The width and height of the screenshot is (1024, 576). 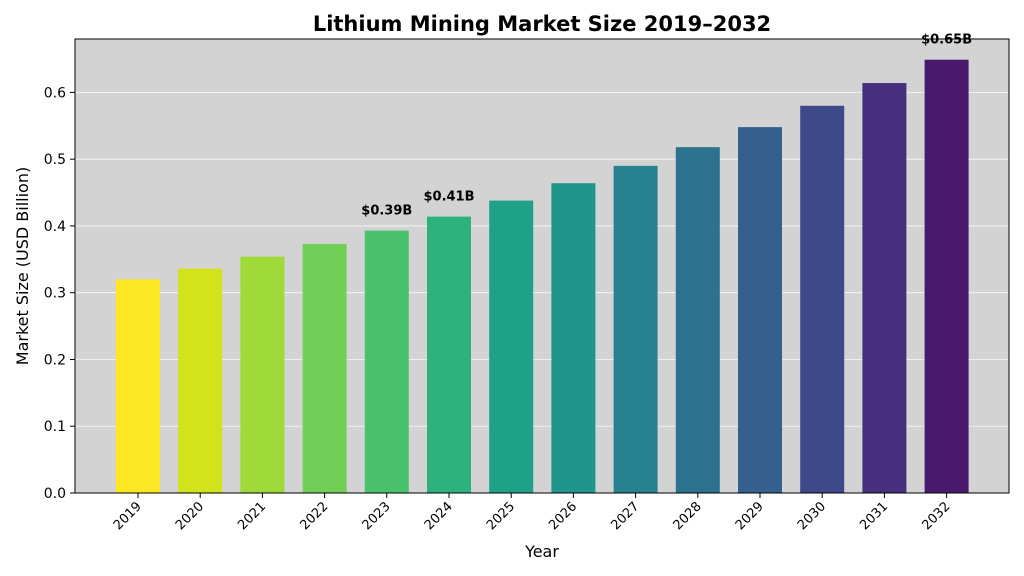 What do you see at coordinates (448, 197) in the screenshot?
I see `data-label: $0.41B` at bounding box center [448, 197].